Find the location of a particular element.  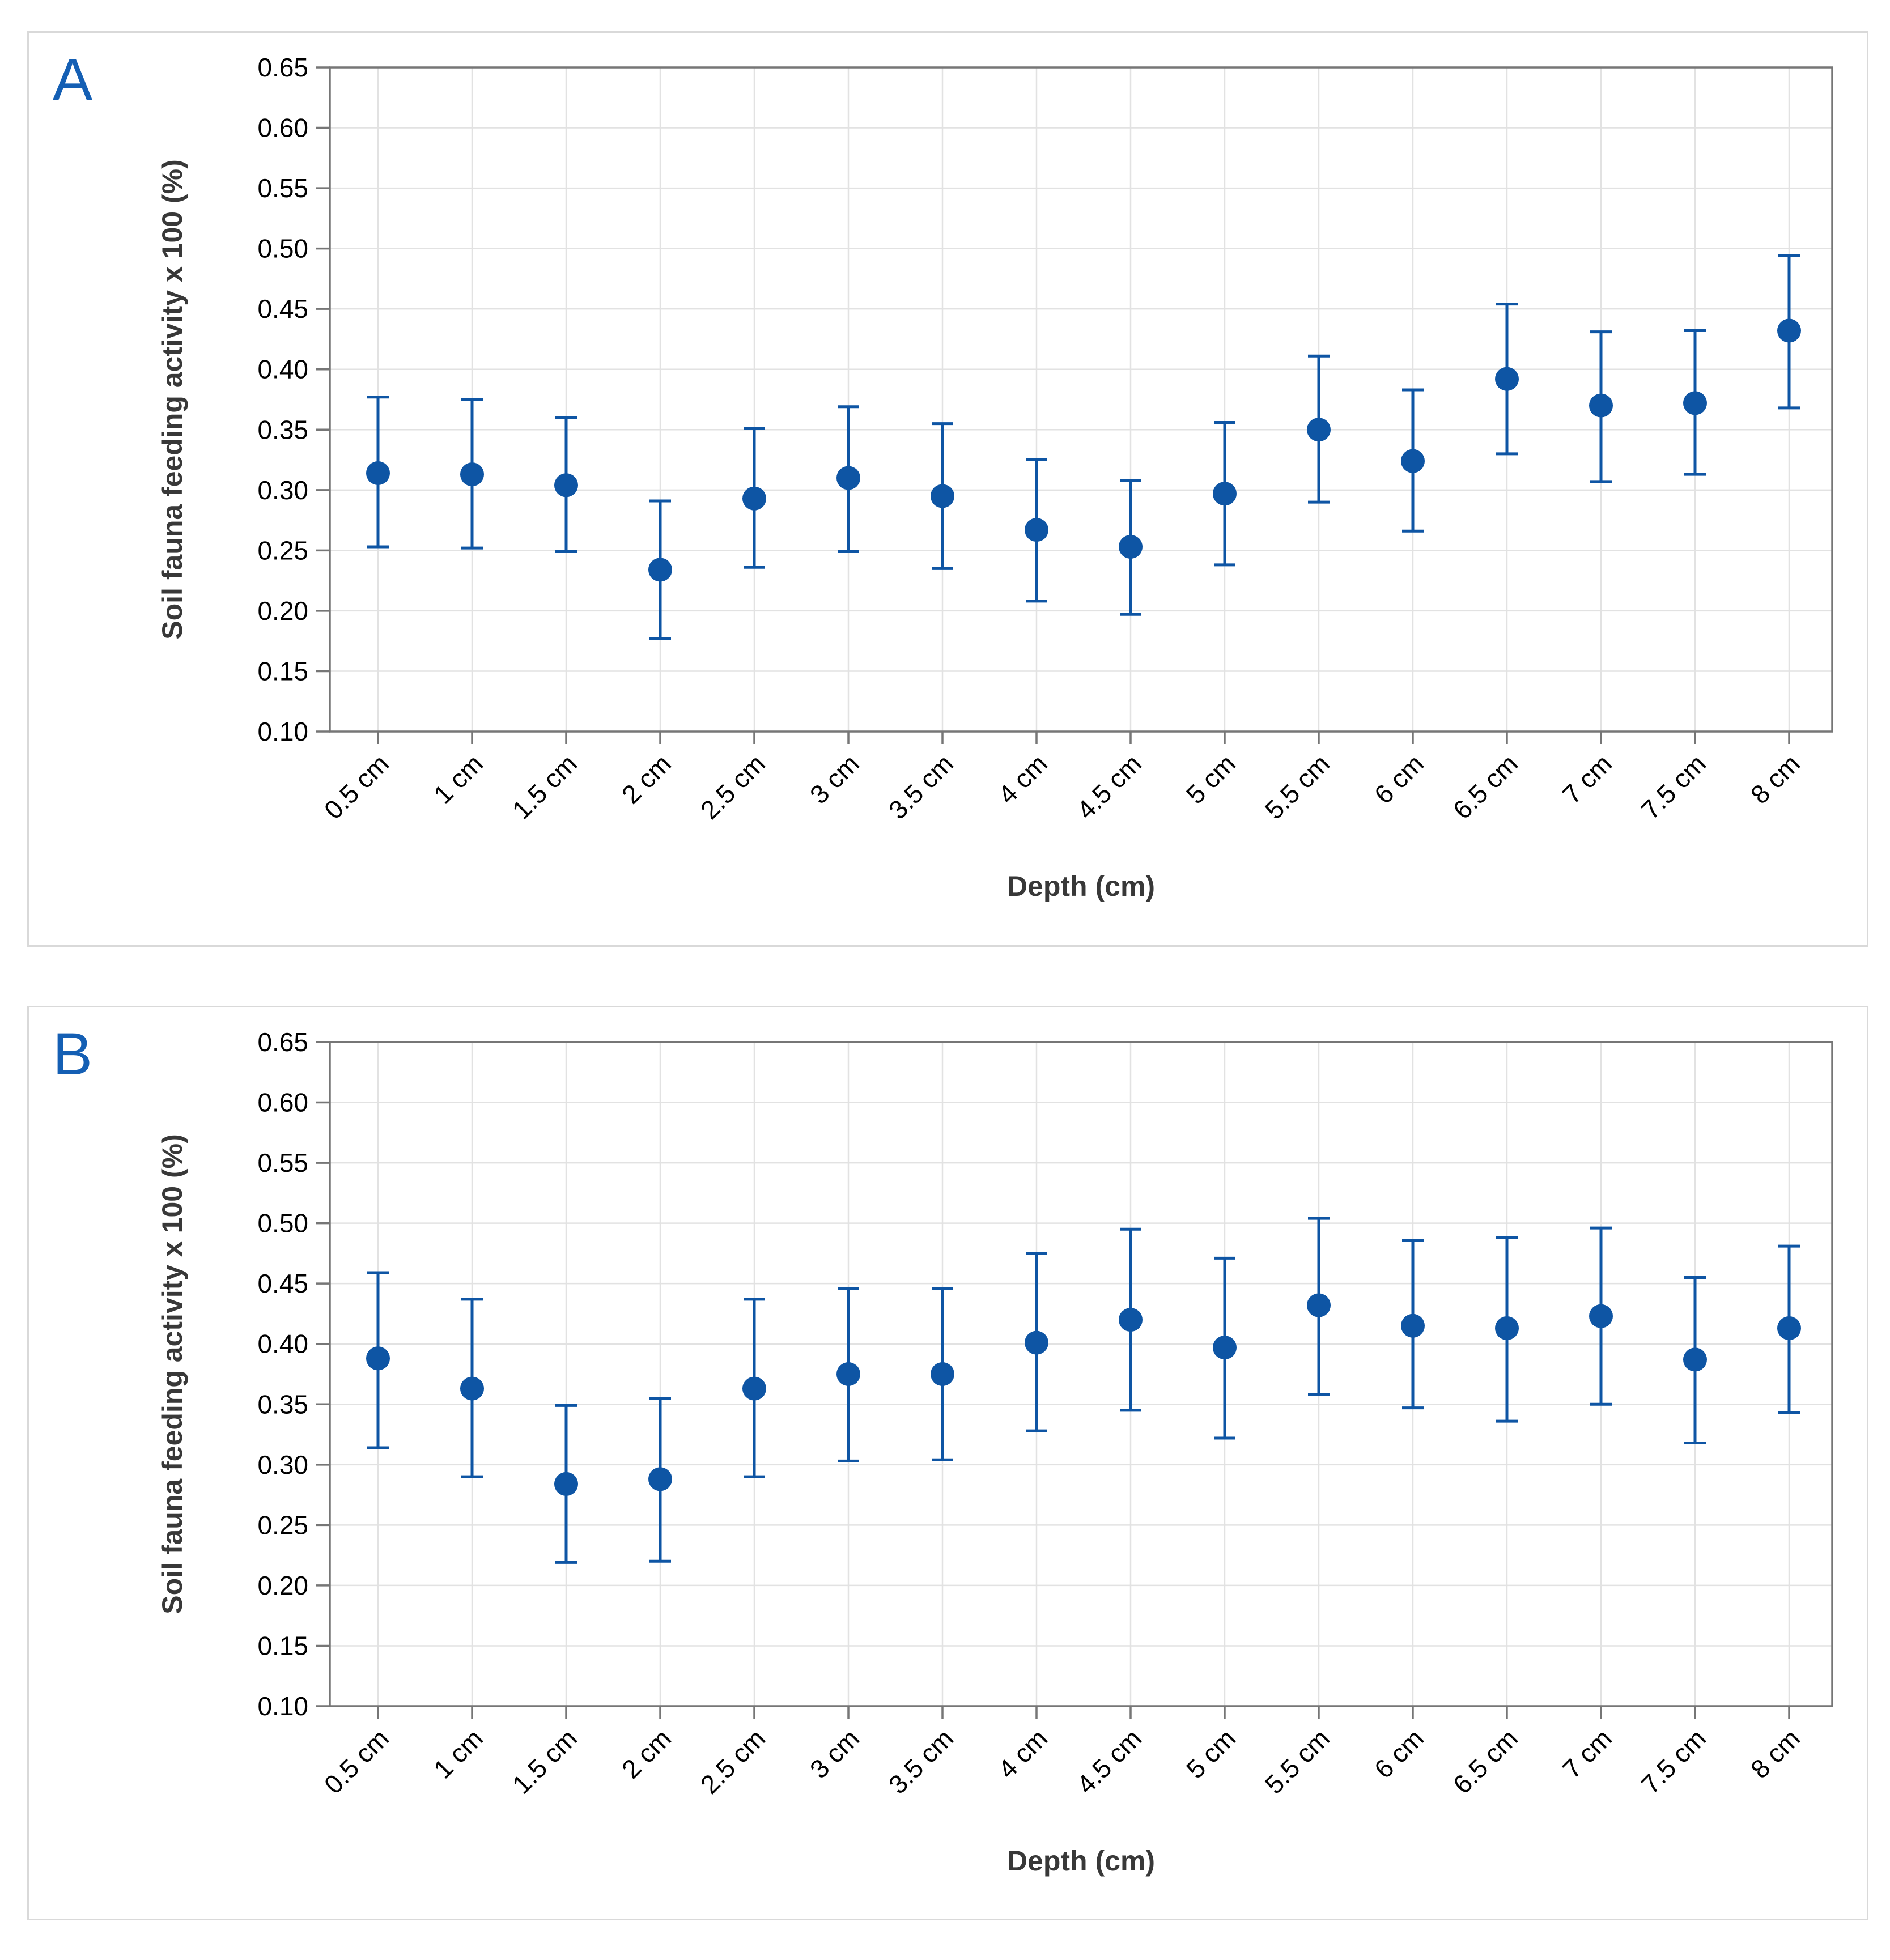

panel-b-letter: B is located at coordinates (73, 1054).